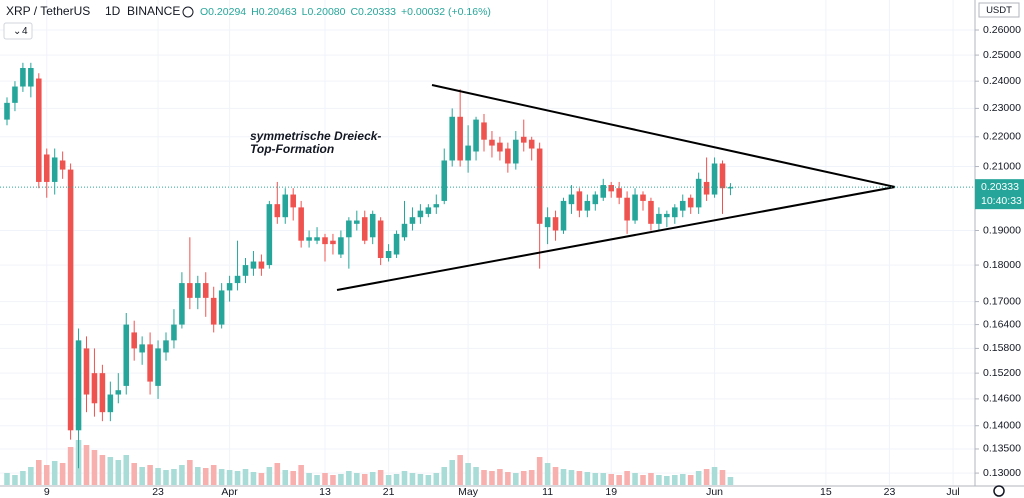 The image size is (1024, 498). I want to click on last-price: 0.20333 10:40:33, so click(512, 194).